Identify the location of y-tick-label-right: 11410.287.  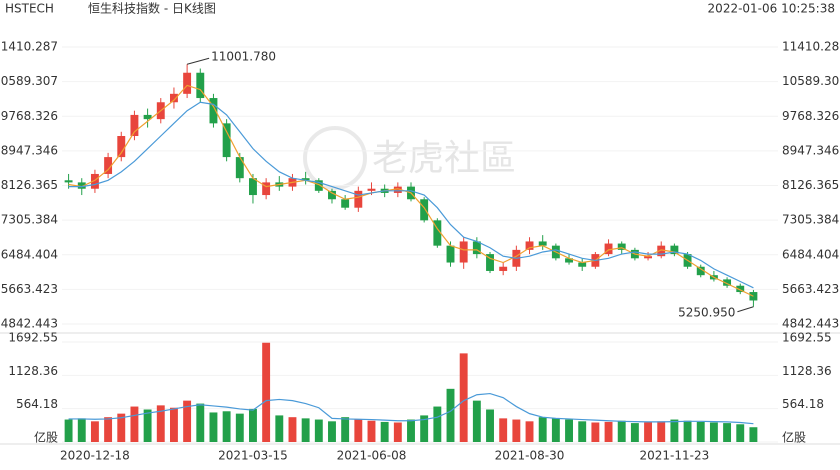
(811, 47).